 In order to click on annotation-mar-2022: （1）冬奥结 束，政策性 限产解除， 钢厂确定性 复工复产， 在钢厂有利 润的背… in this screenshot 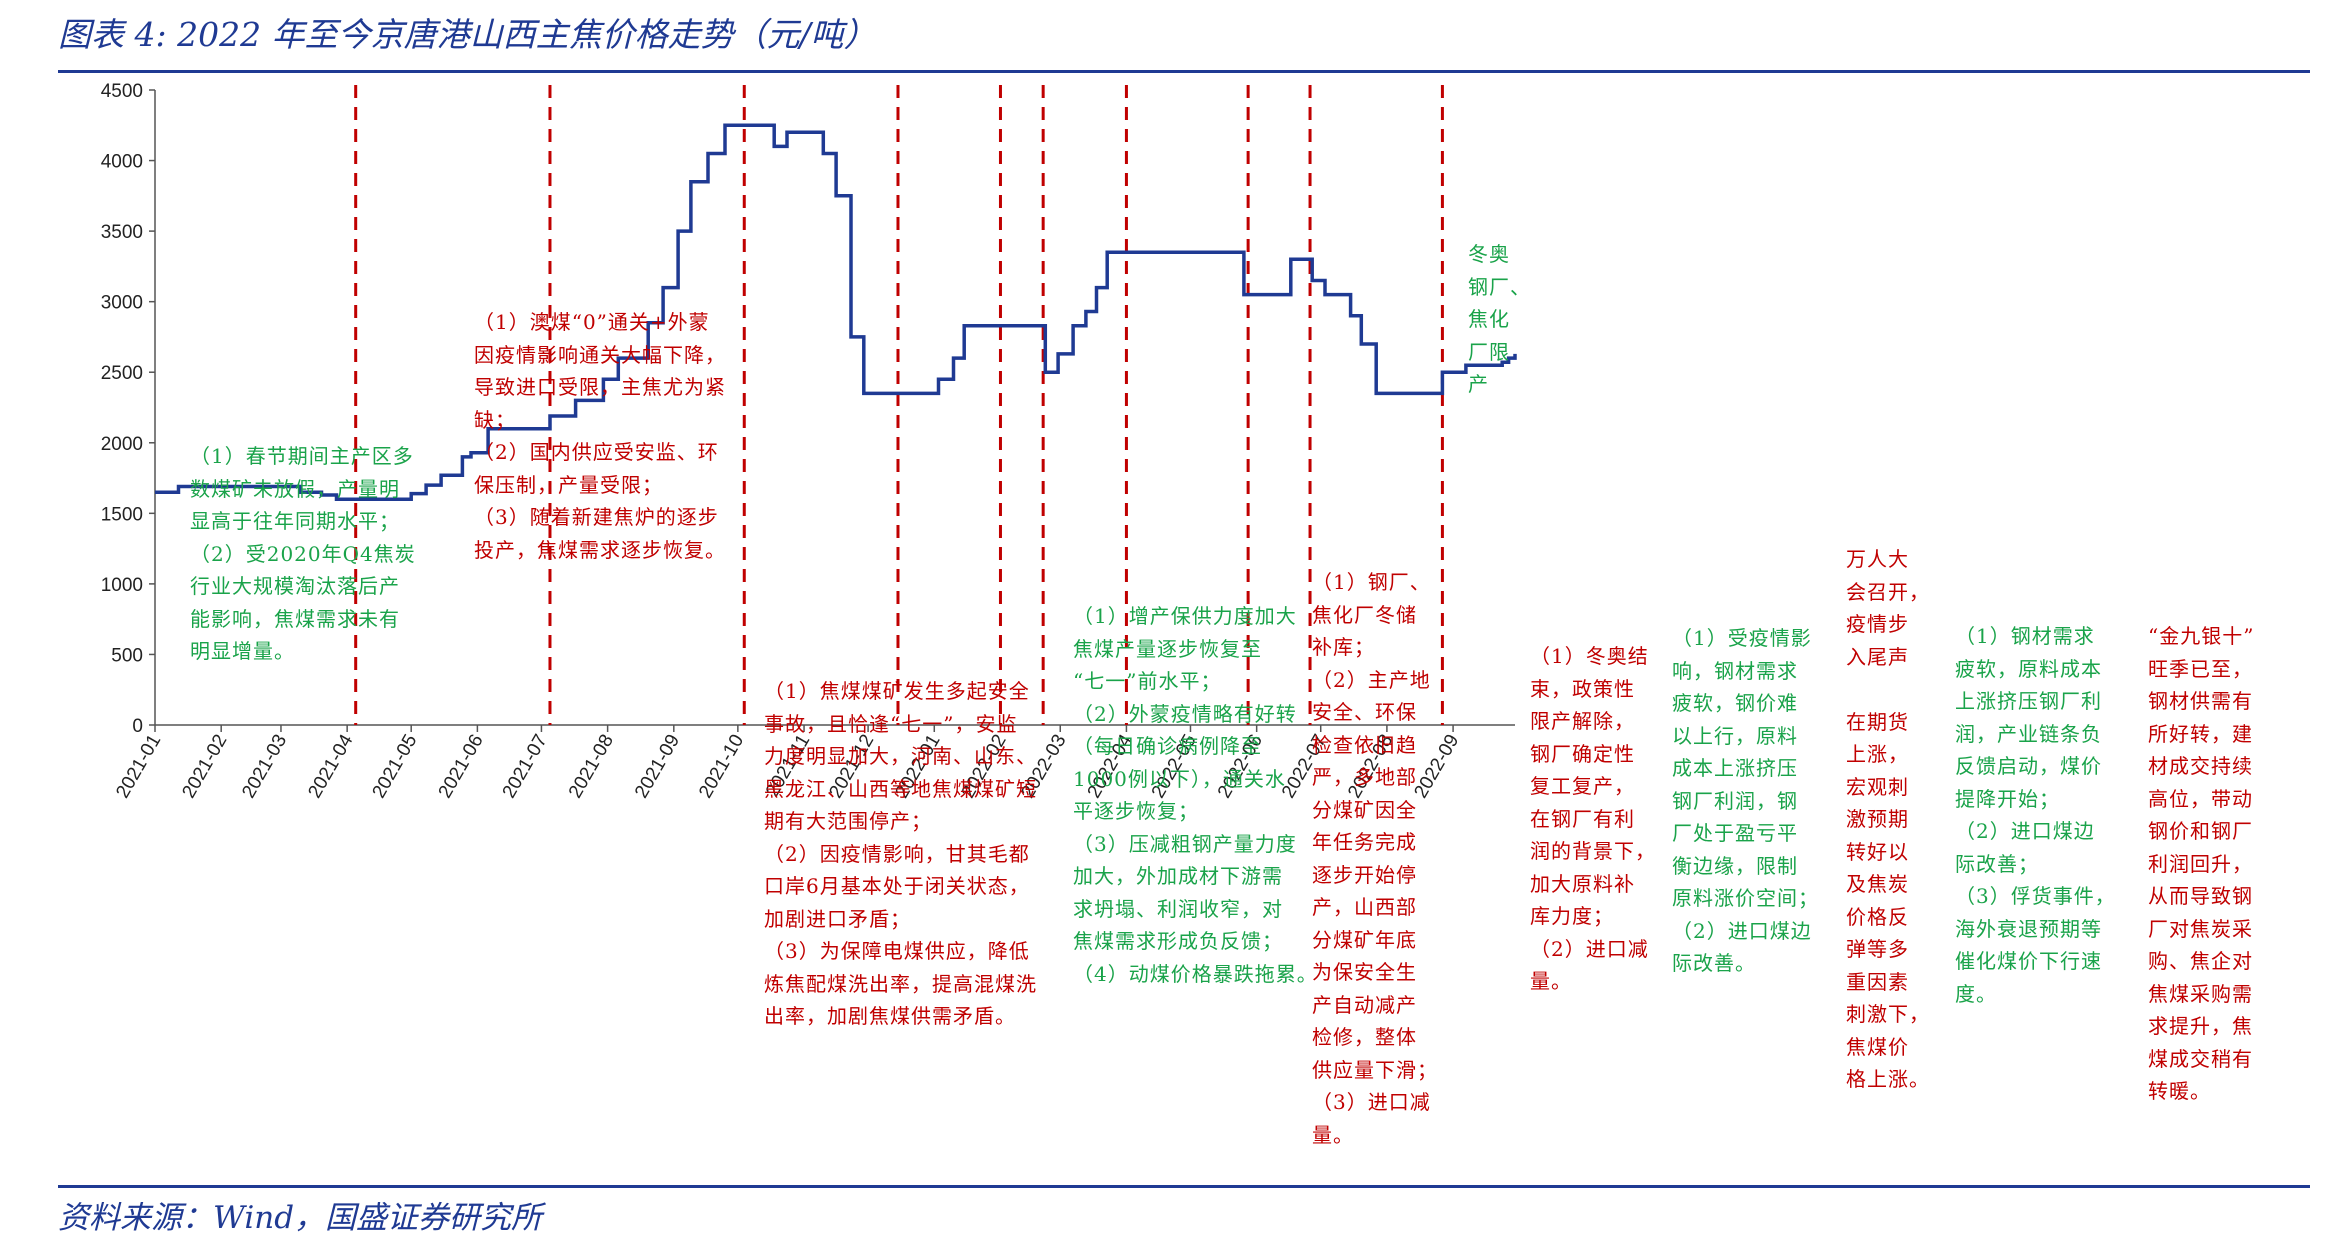, I will do `click(1593, 818)`.